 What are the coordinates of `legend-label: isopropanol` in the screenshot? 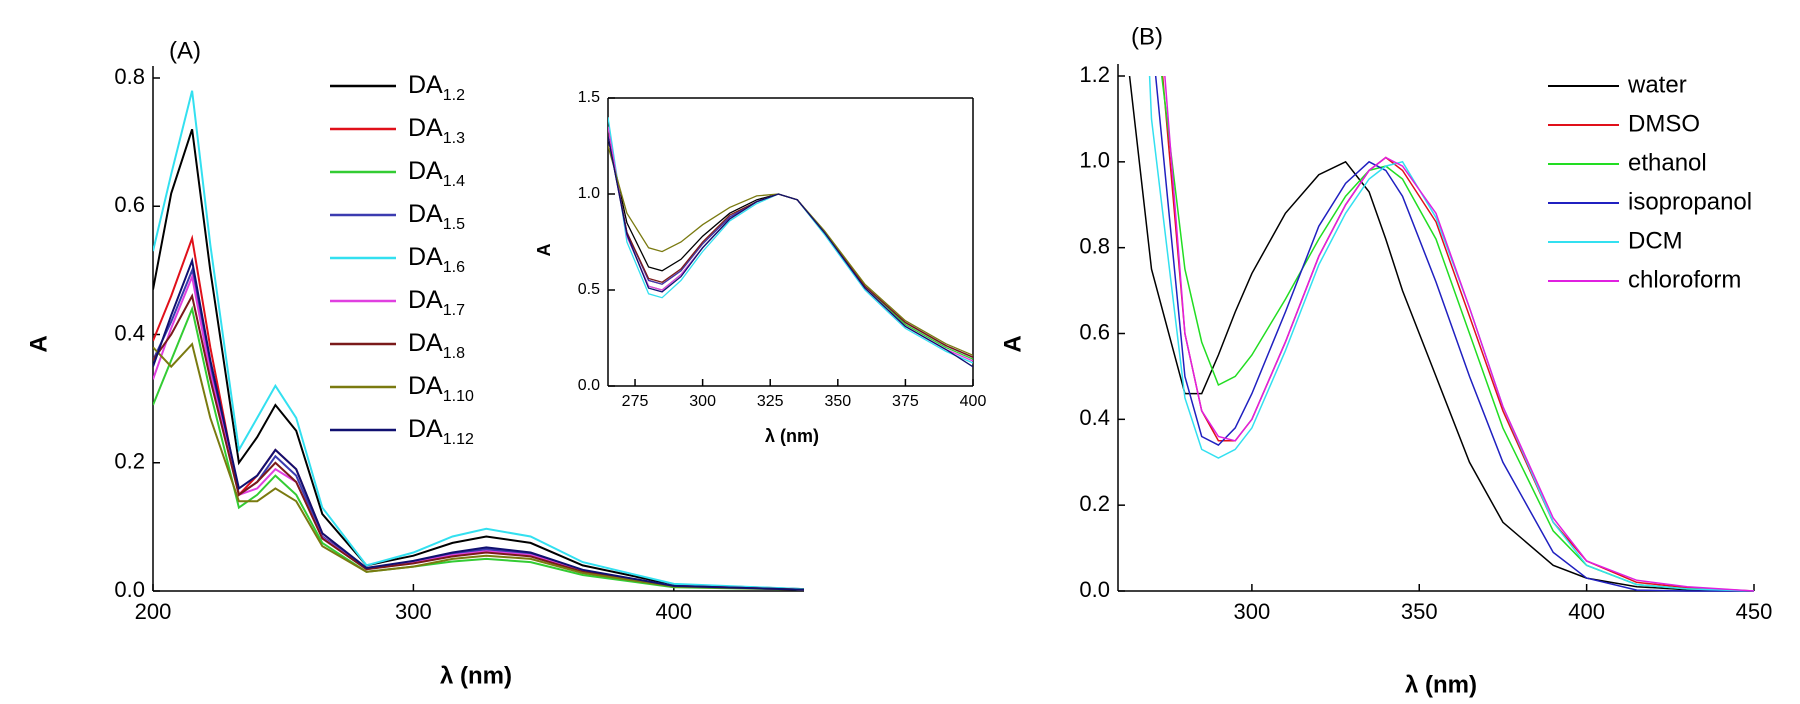 It's located at (1690, 201).